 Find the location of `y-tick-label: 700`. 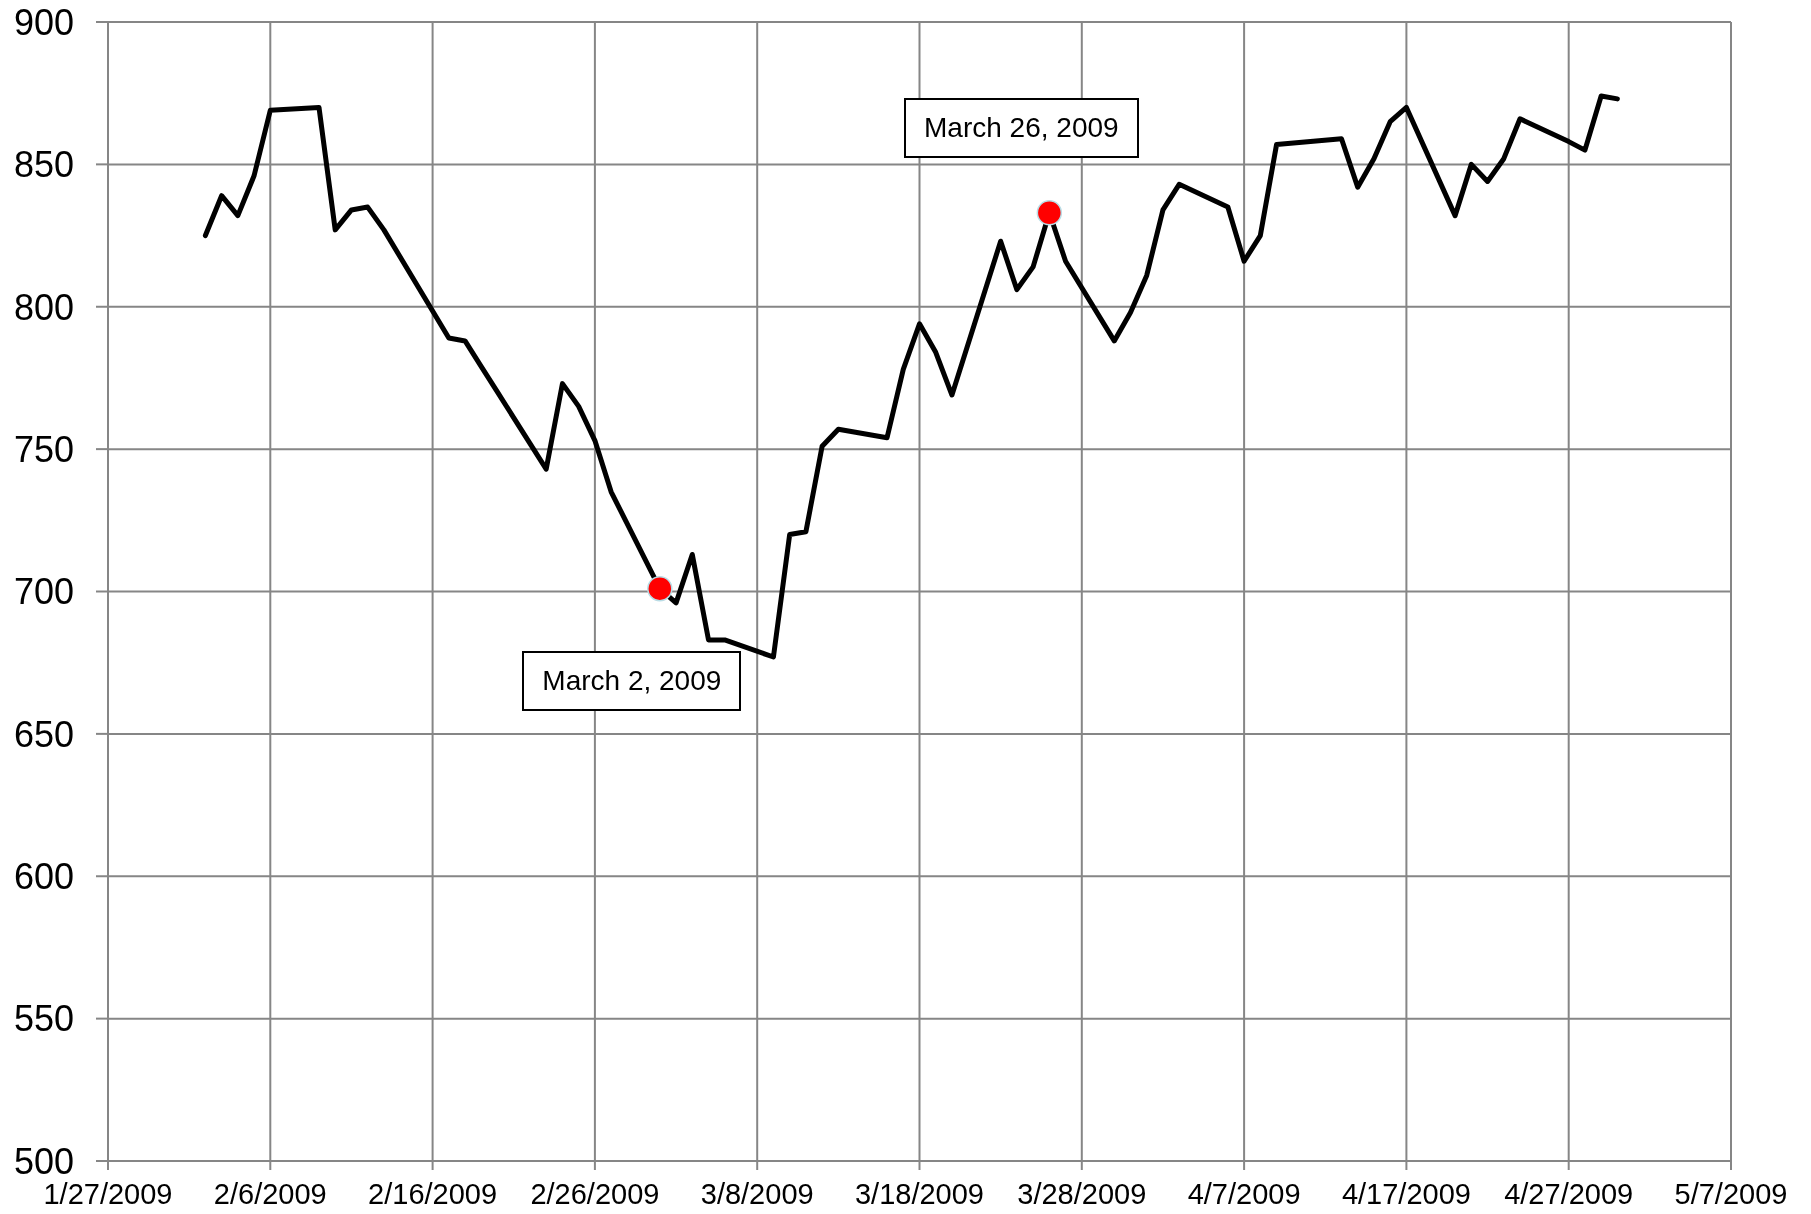

y-tick-label: 700 is located at coordinates (43, 592).